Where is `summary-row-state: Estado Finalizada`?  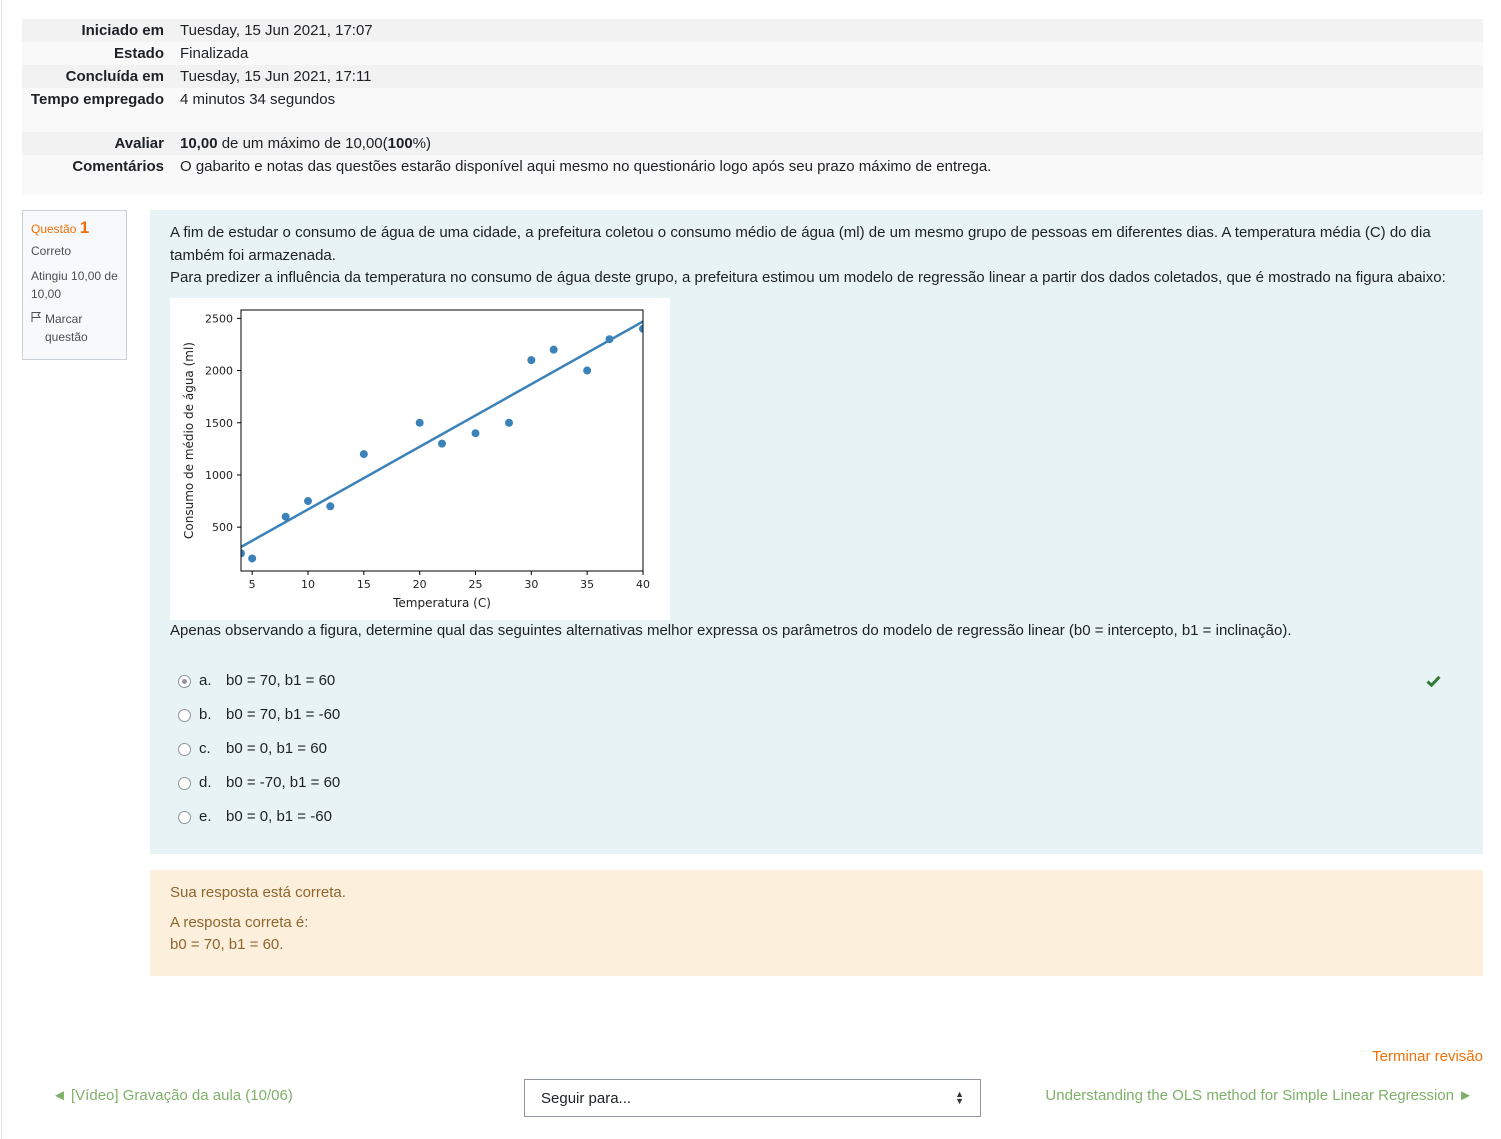 summary-row-state: Estado Finalizada is located at coordinates (752, 53).